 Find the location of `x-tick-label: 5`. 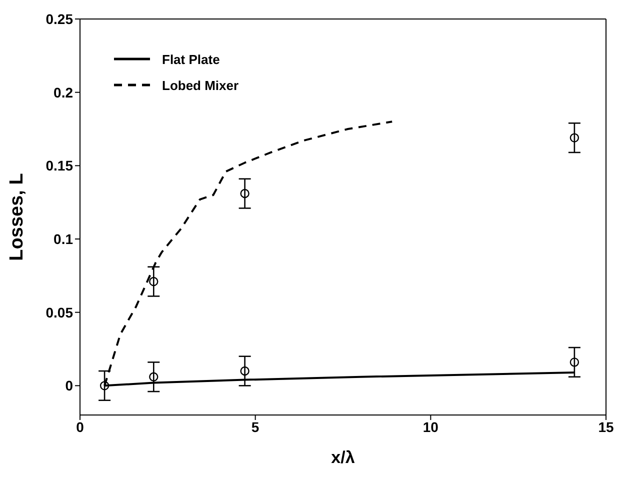

x-tick-label: 5 is located at coordinates (255, 426).